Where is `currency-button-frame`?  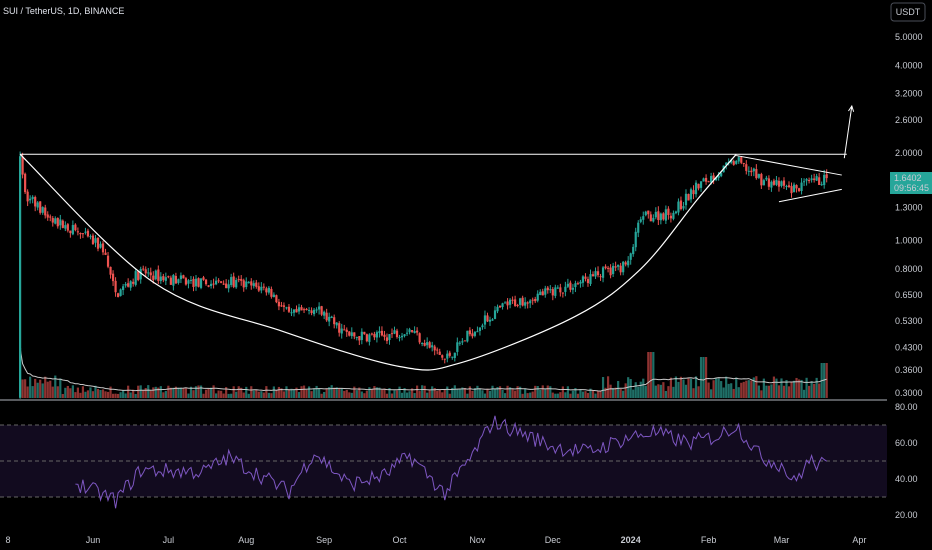 currency-button-frame is located at coordinates (908, 12).